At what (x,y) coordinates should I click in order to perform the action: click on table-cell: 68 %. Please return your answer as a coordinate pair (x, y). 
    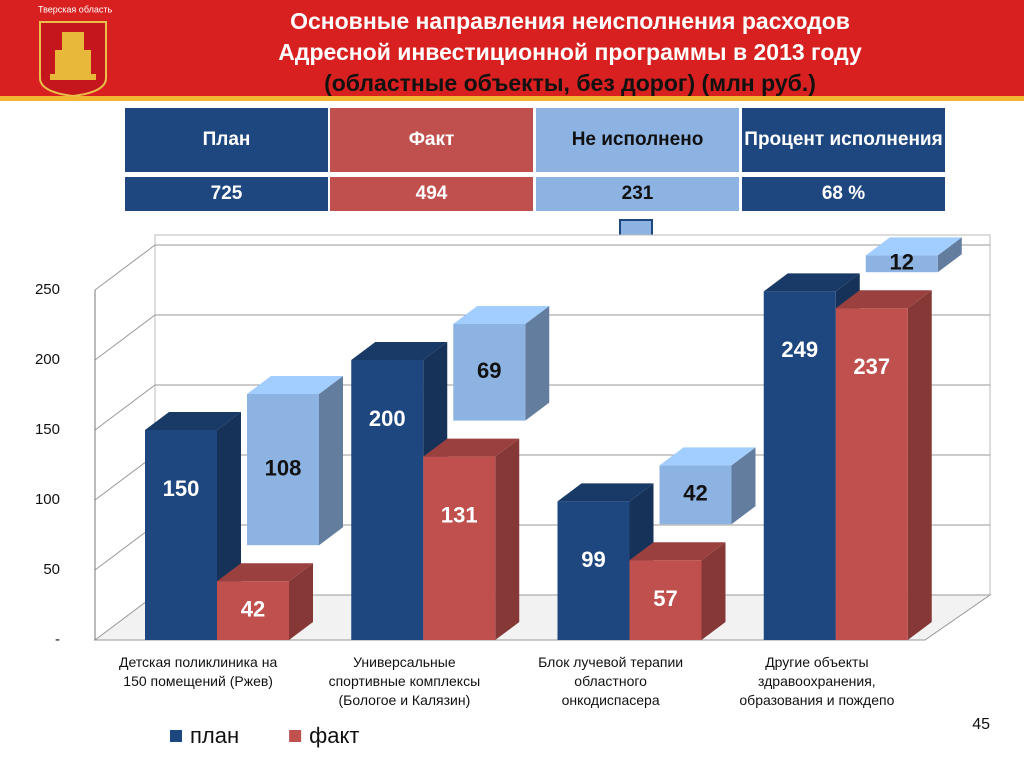
    Looking at the image, I should click on (843, 194).